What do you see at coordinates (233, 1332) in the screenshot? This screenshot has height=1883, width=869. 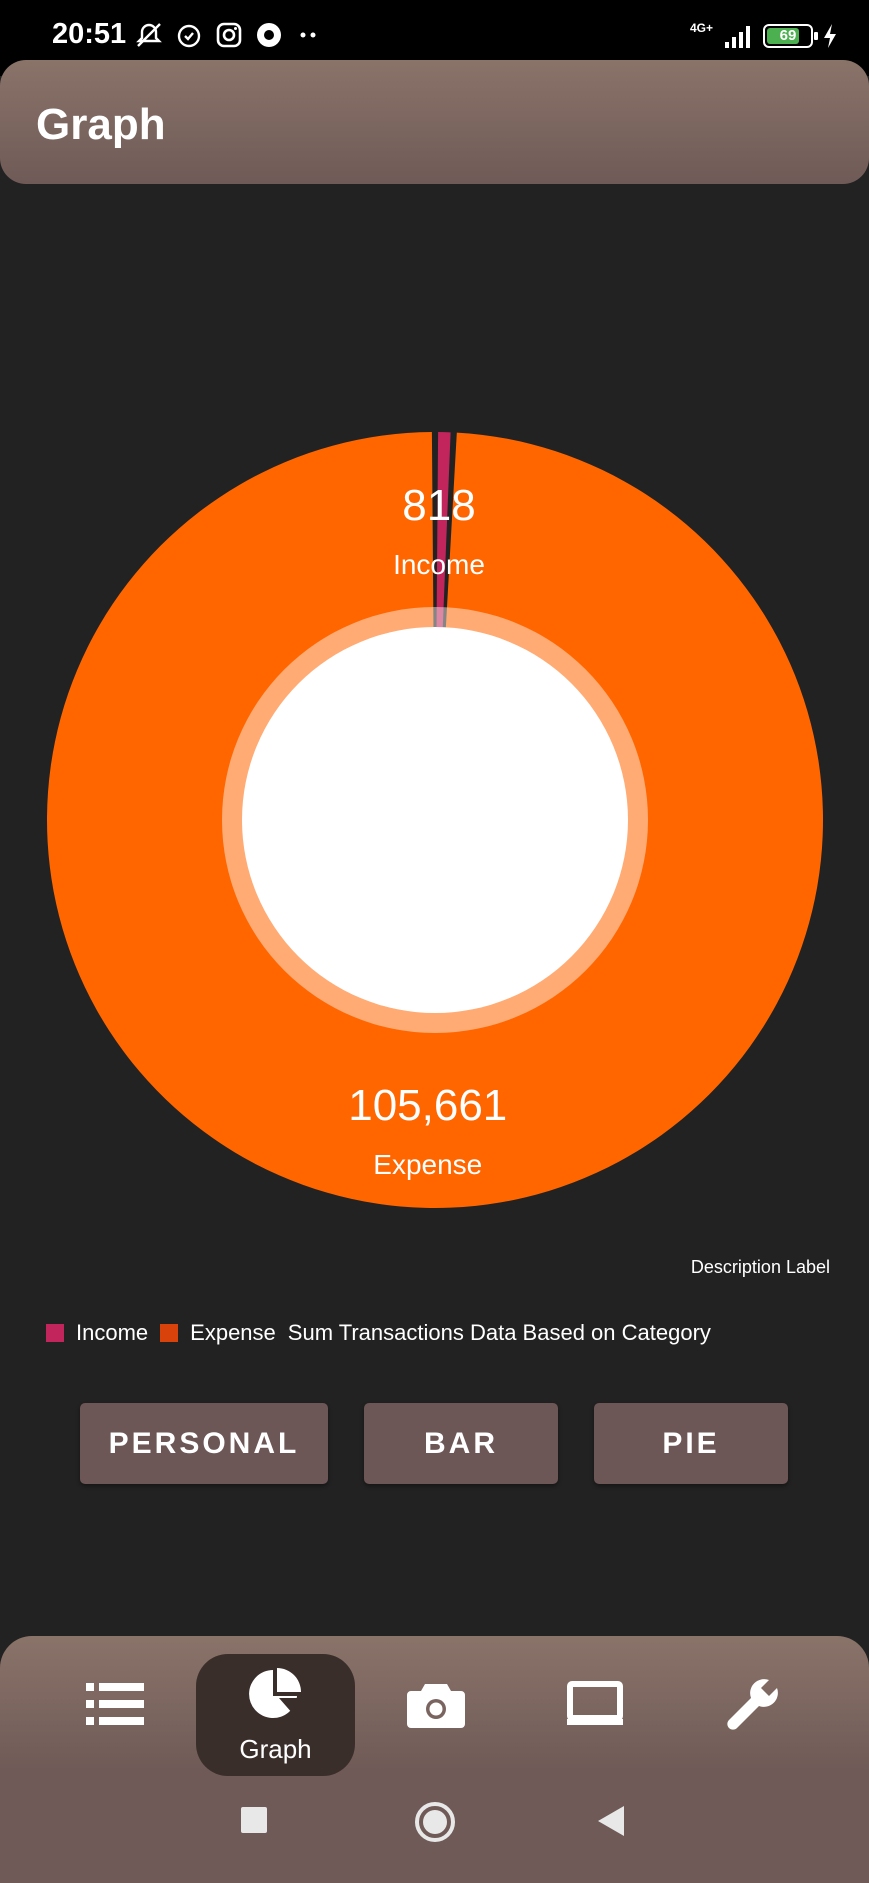 I see `legend-label-expense: Expense` at bounding box center [233, 1332].